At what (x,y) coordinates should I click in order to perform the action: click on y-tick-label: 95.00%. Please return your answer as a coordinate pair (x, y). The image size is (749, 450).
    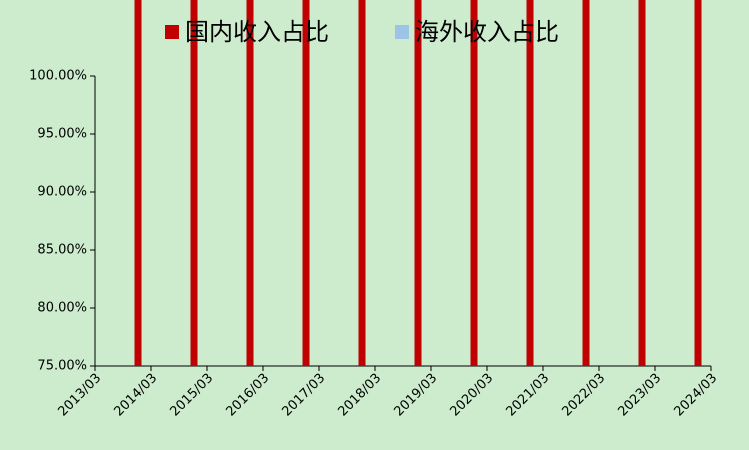
    Looking at the image, I should click on (62, 134).